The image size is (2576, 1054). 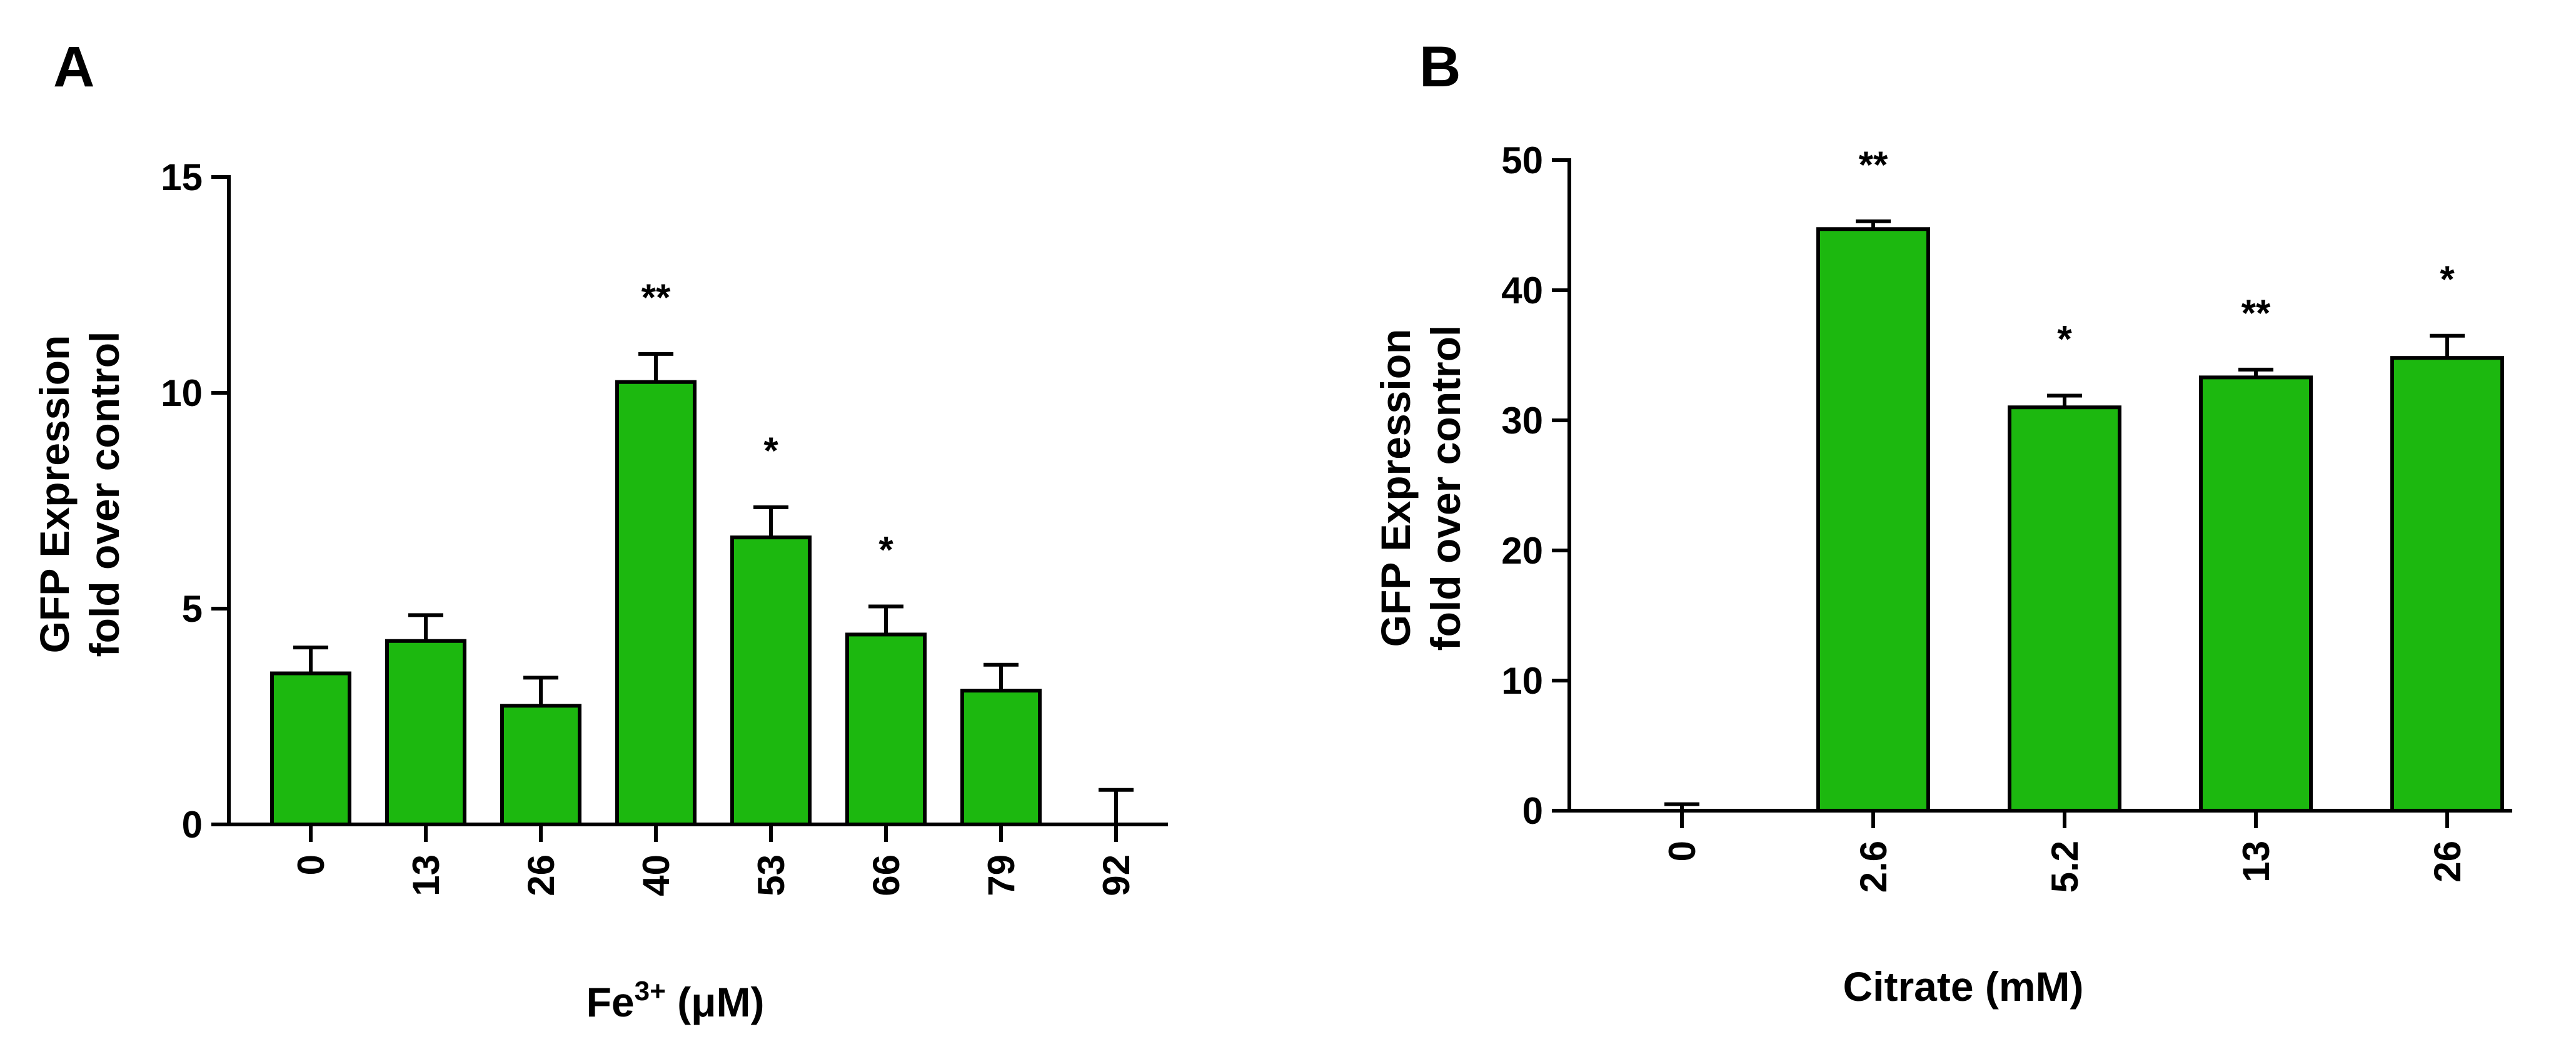 I want to click on panel-b-y-tick-label: 40, so click(x=1522, y=291).